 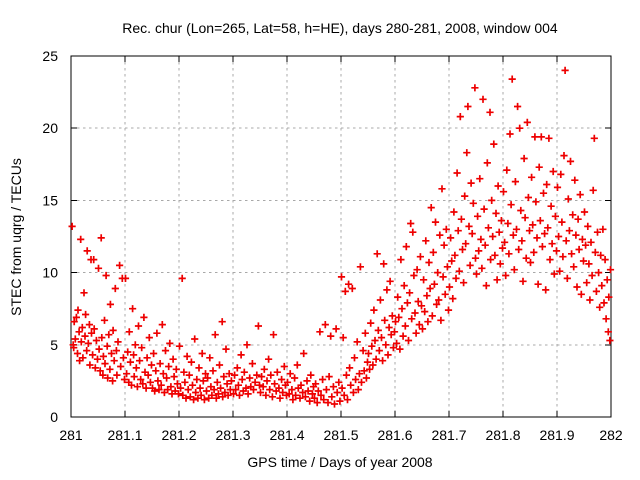 What do you see at coordinates (556, 435) in the screenshot?
I see `x-tick-label: 281.9` at bounding box center [556, 435].